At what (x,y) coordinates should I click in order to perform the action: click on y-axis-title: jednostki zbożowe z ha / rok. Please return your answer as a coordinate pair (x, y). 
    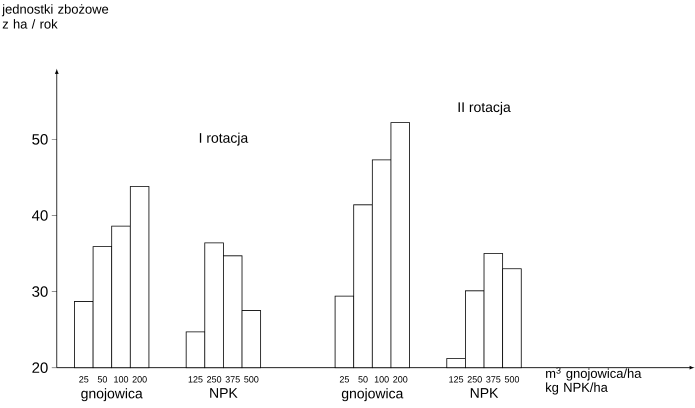
    Looking at the image, I should click on (55, 16).